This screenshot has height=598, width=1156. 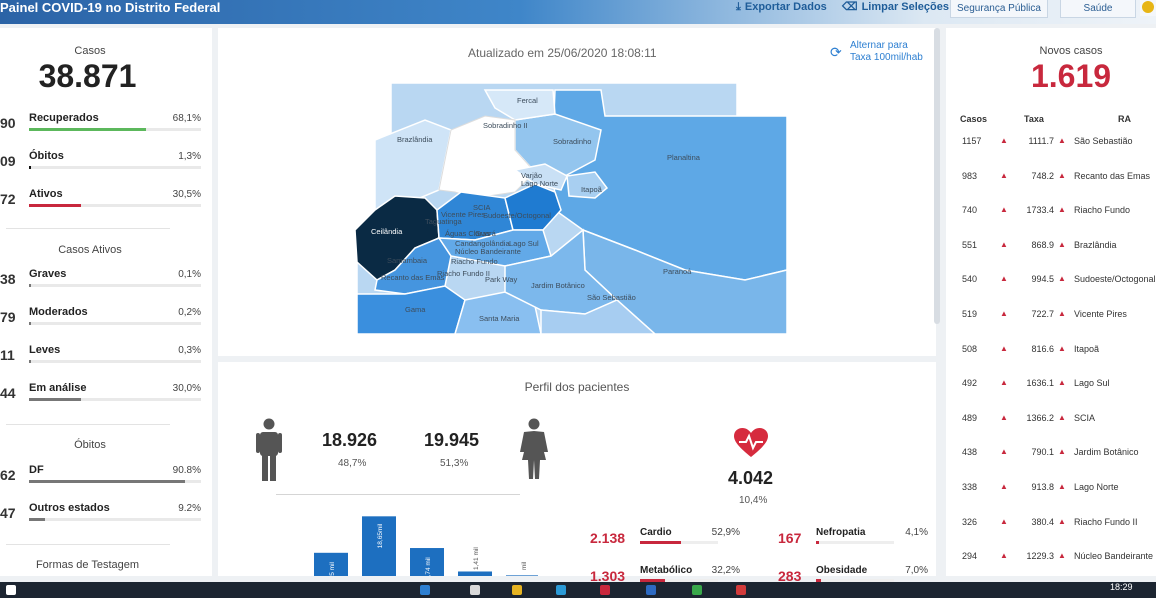 What do you see at coordinates (88, 228) in the screenshot?
I see `divider` at bounding box center [88, 228].